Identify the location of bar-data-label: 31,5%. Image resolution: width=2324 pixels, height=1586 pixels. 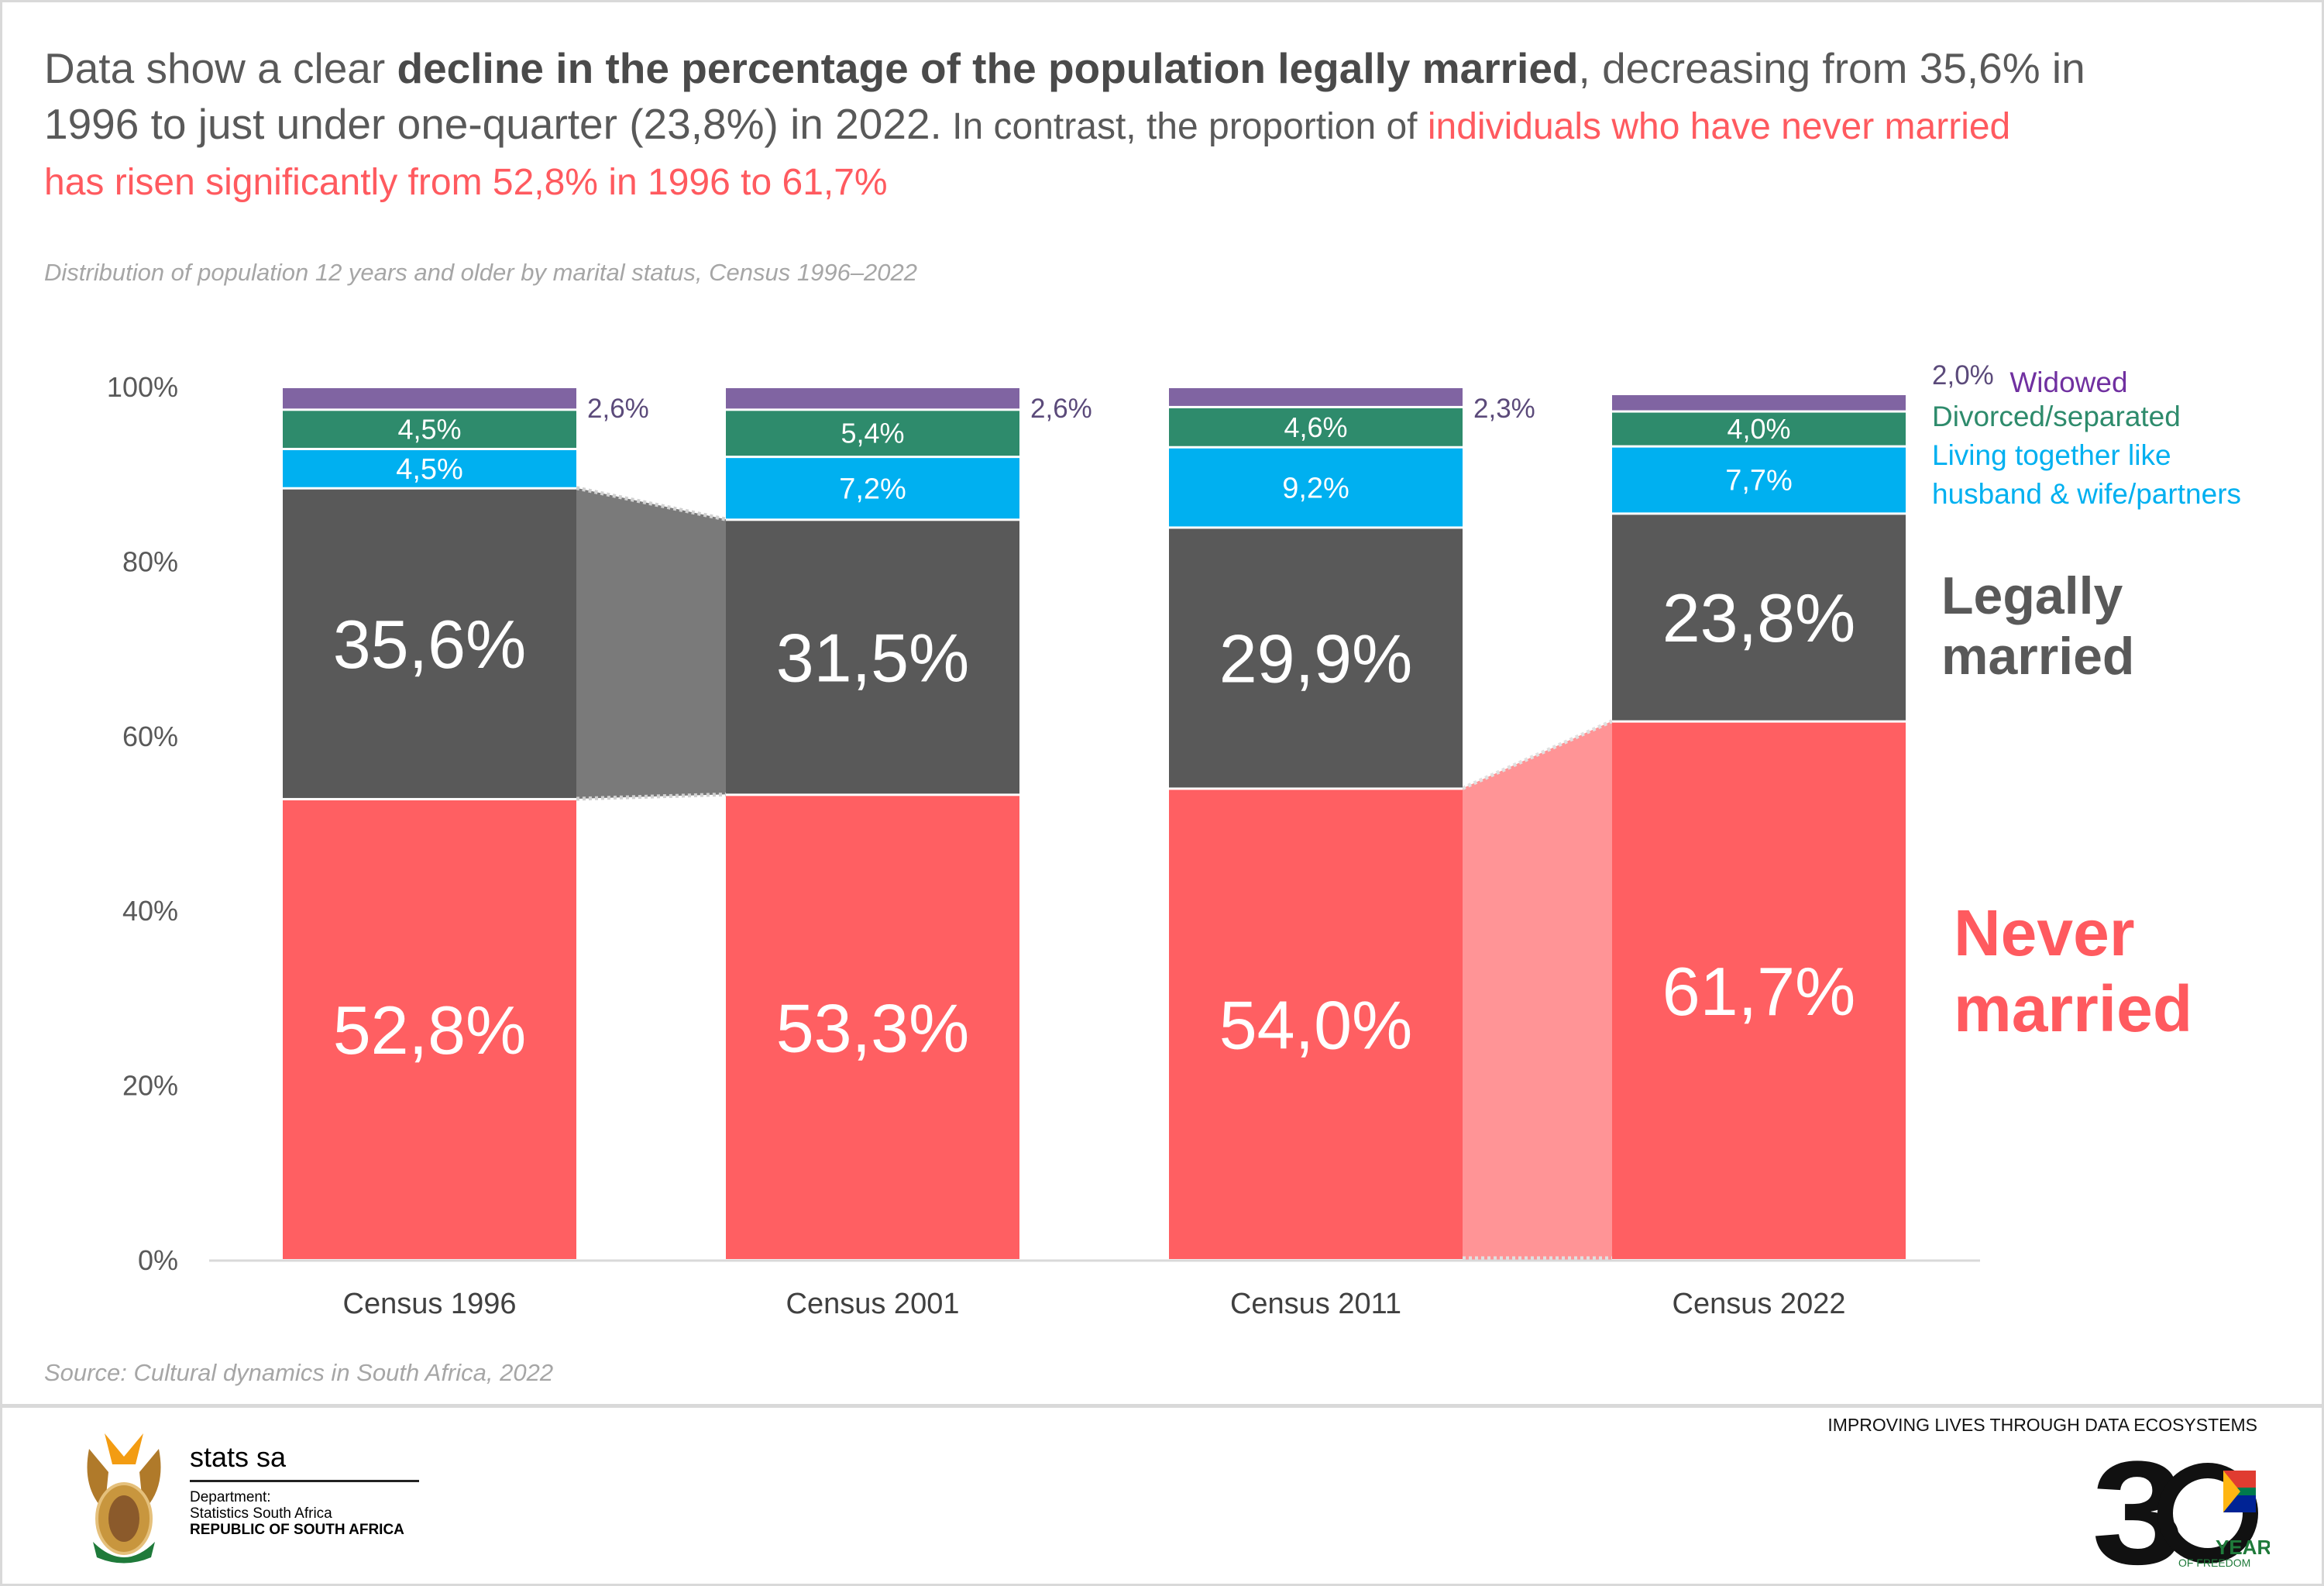
(873, 658).